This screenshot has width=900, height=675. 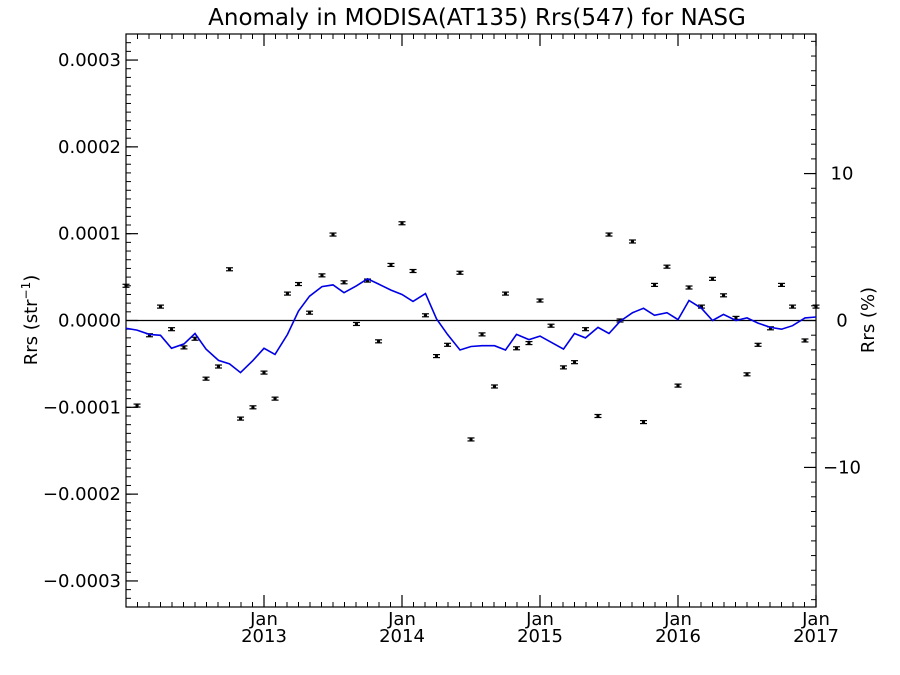 I want to click on x-tick-label-year: 2014, so click(x=402, y=636).